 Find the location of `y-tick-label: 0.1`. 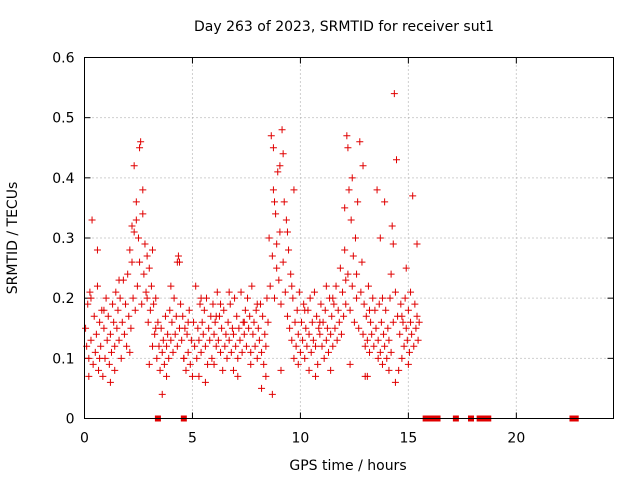

y-tick-label: 0.1 is located at coordinates (63, 359).